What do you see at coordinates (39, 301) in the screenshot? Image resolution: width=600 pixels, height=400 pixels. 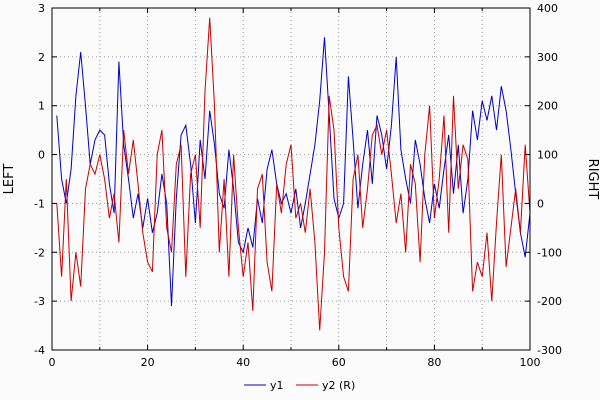 I see `left-tick-label: -3` at bounding box center [39, 301].